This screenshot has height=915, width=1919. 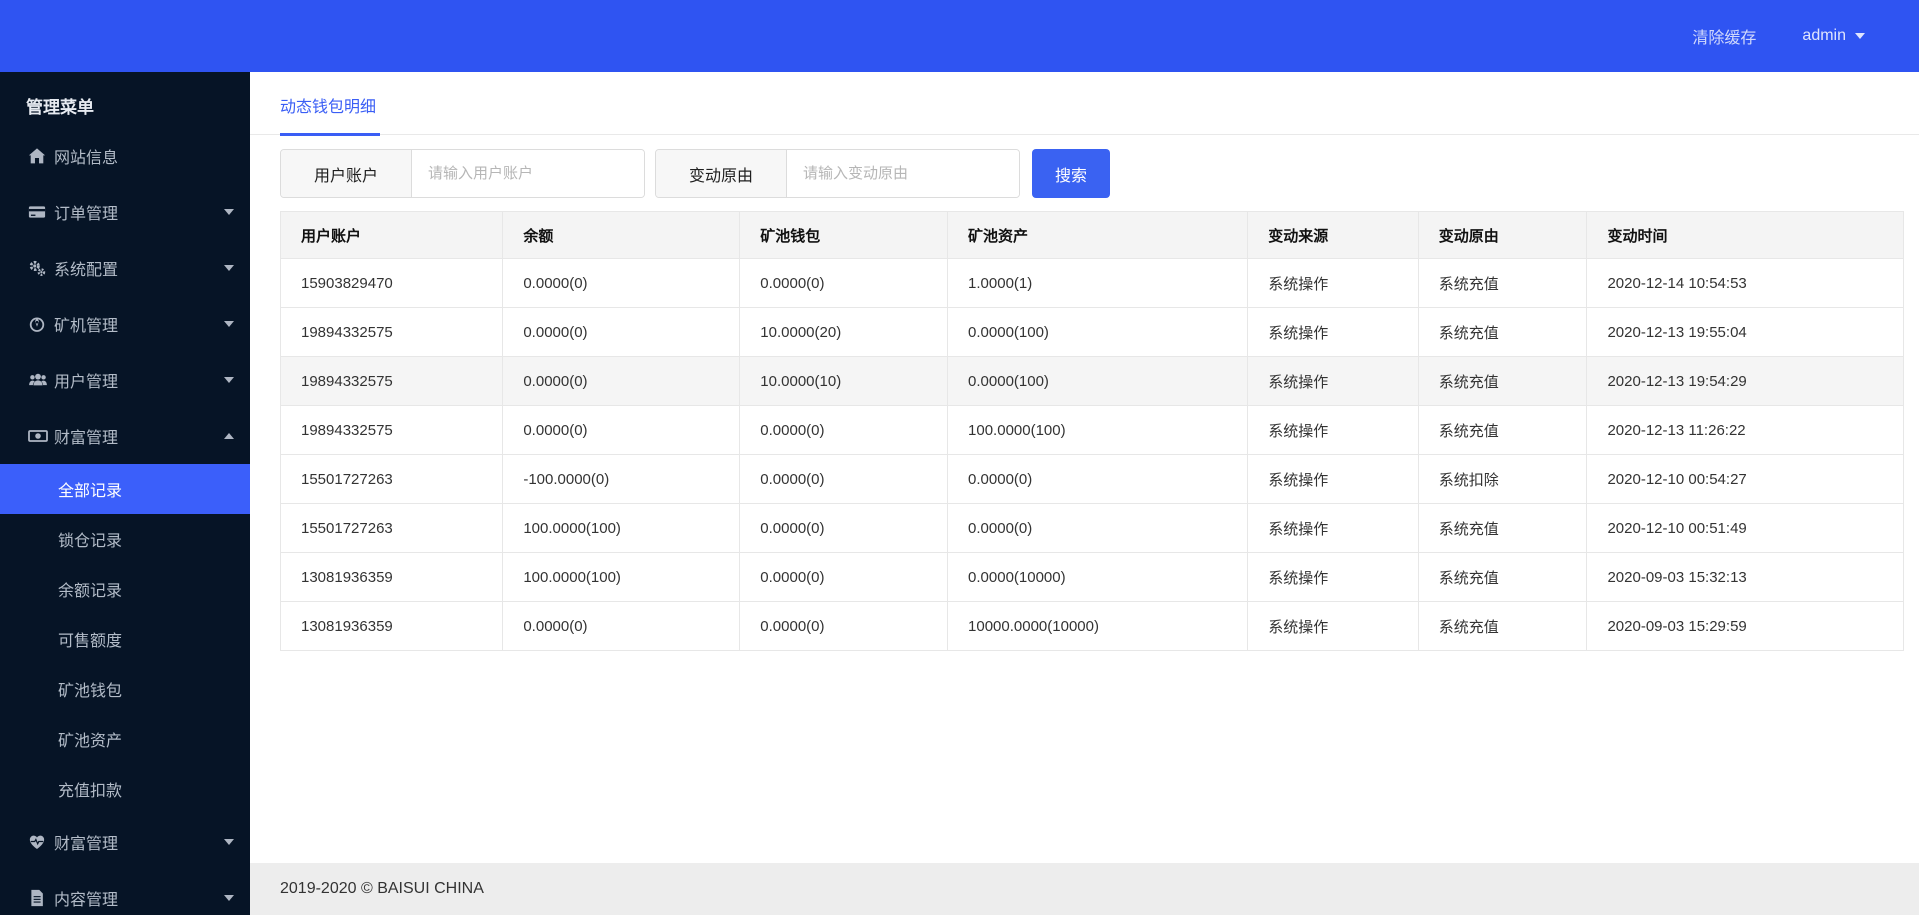 I want to click on table-header-row: 用户账户 余额 矿池钱包 矿池资产 变动来源 变动原由 变动时间, so click(x=1091, y=235).